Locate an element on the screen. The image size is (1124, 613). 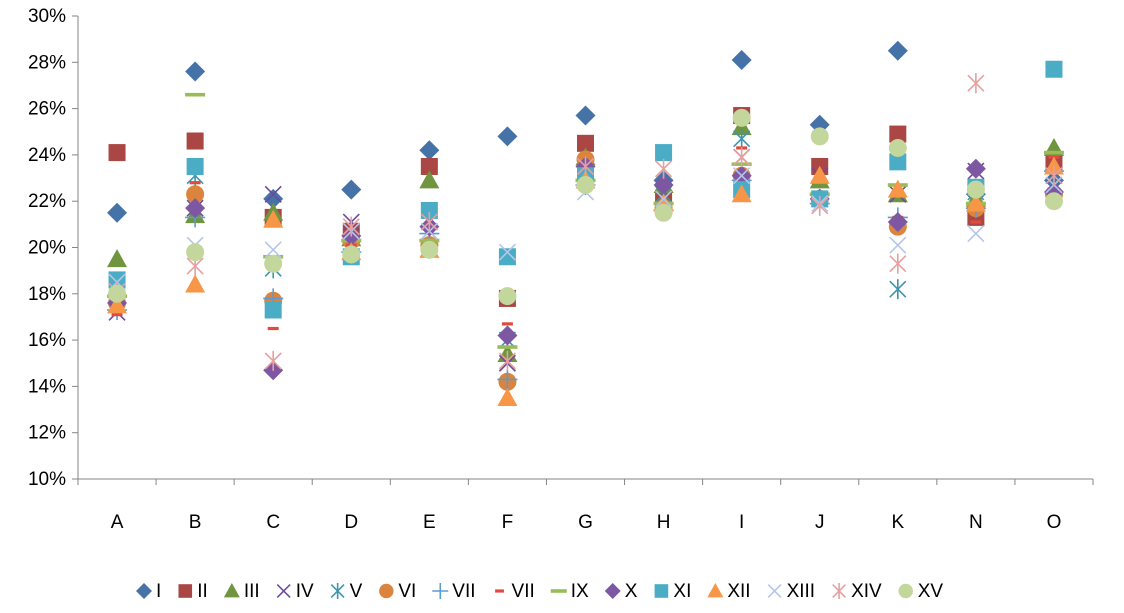
y-tick-label: 14% is located at coordinates (47, 386).